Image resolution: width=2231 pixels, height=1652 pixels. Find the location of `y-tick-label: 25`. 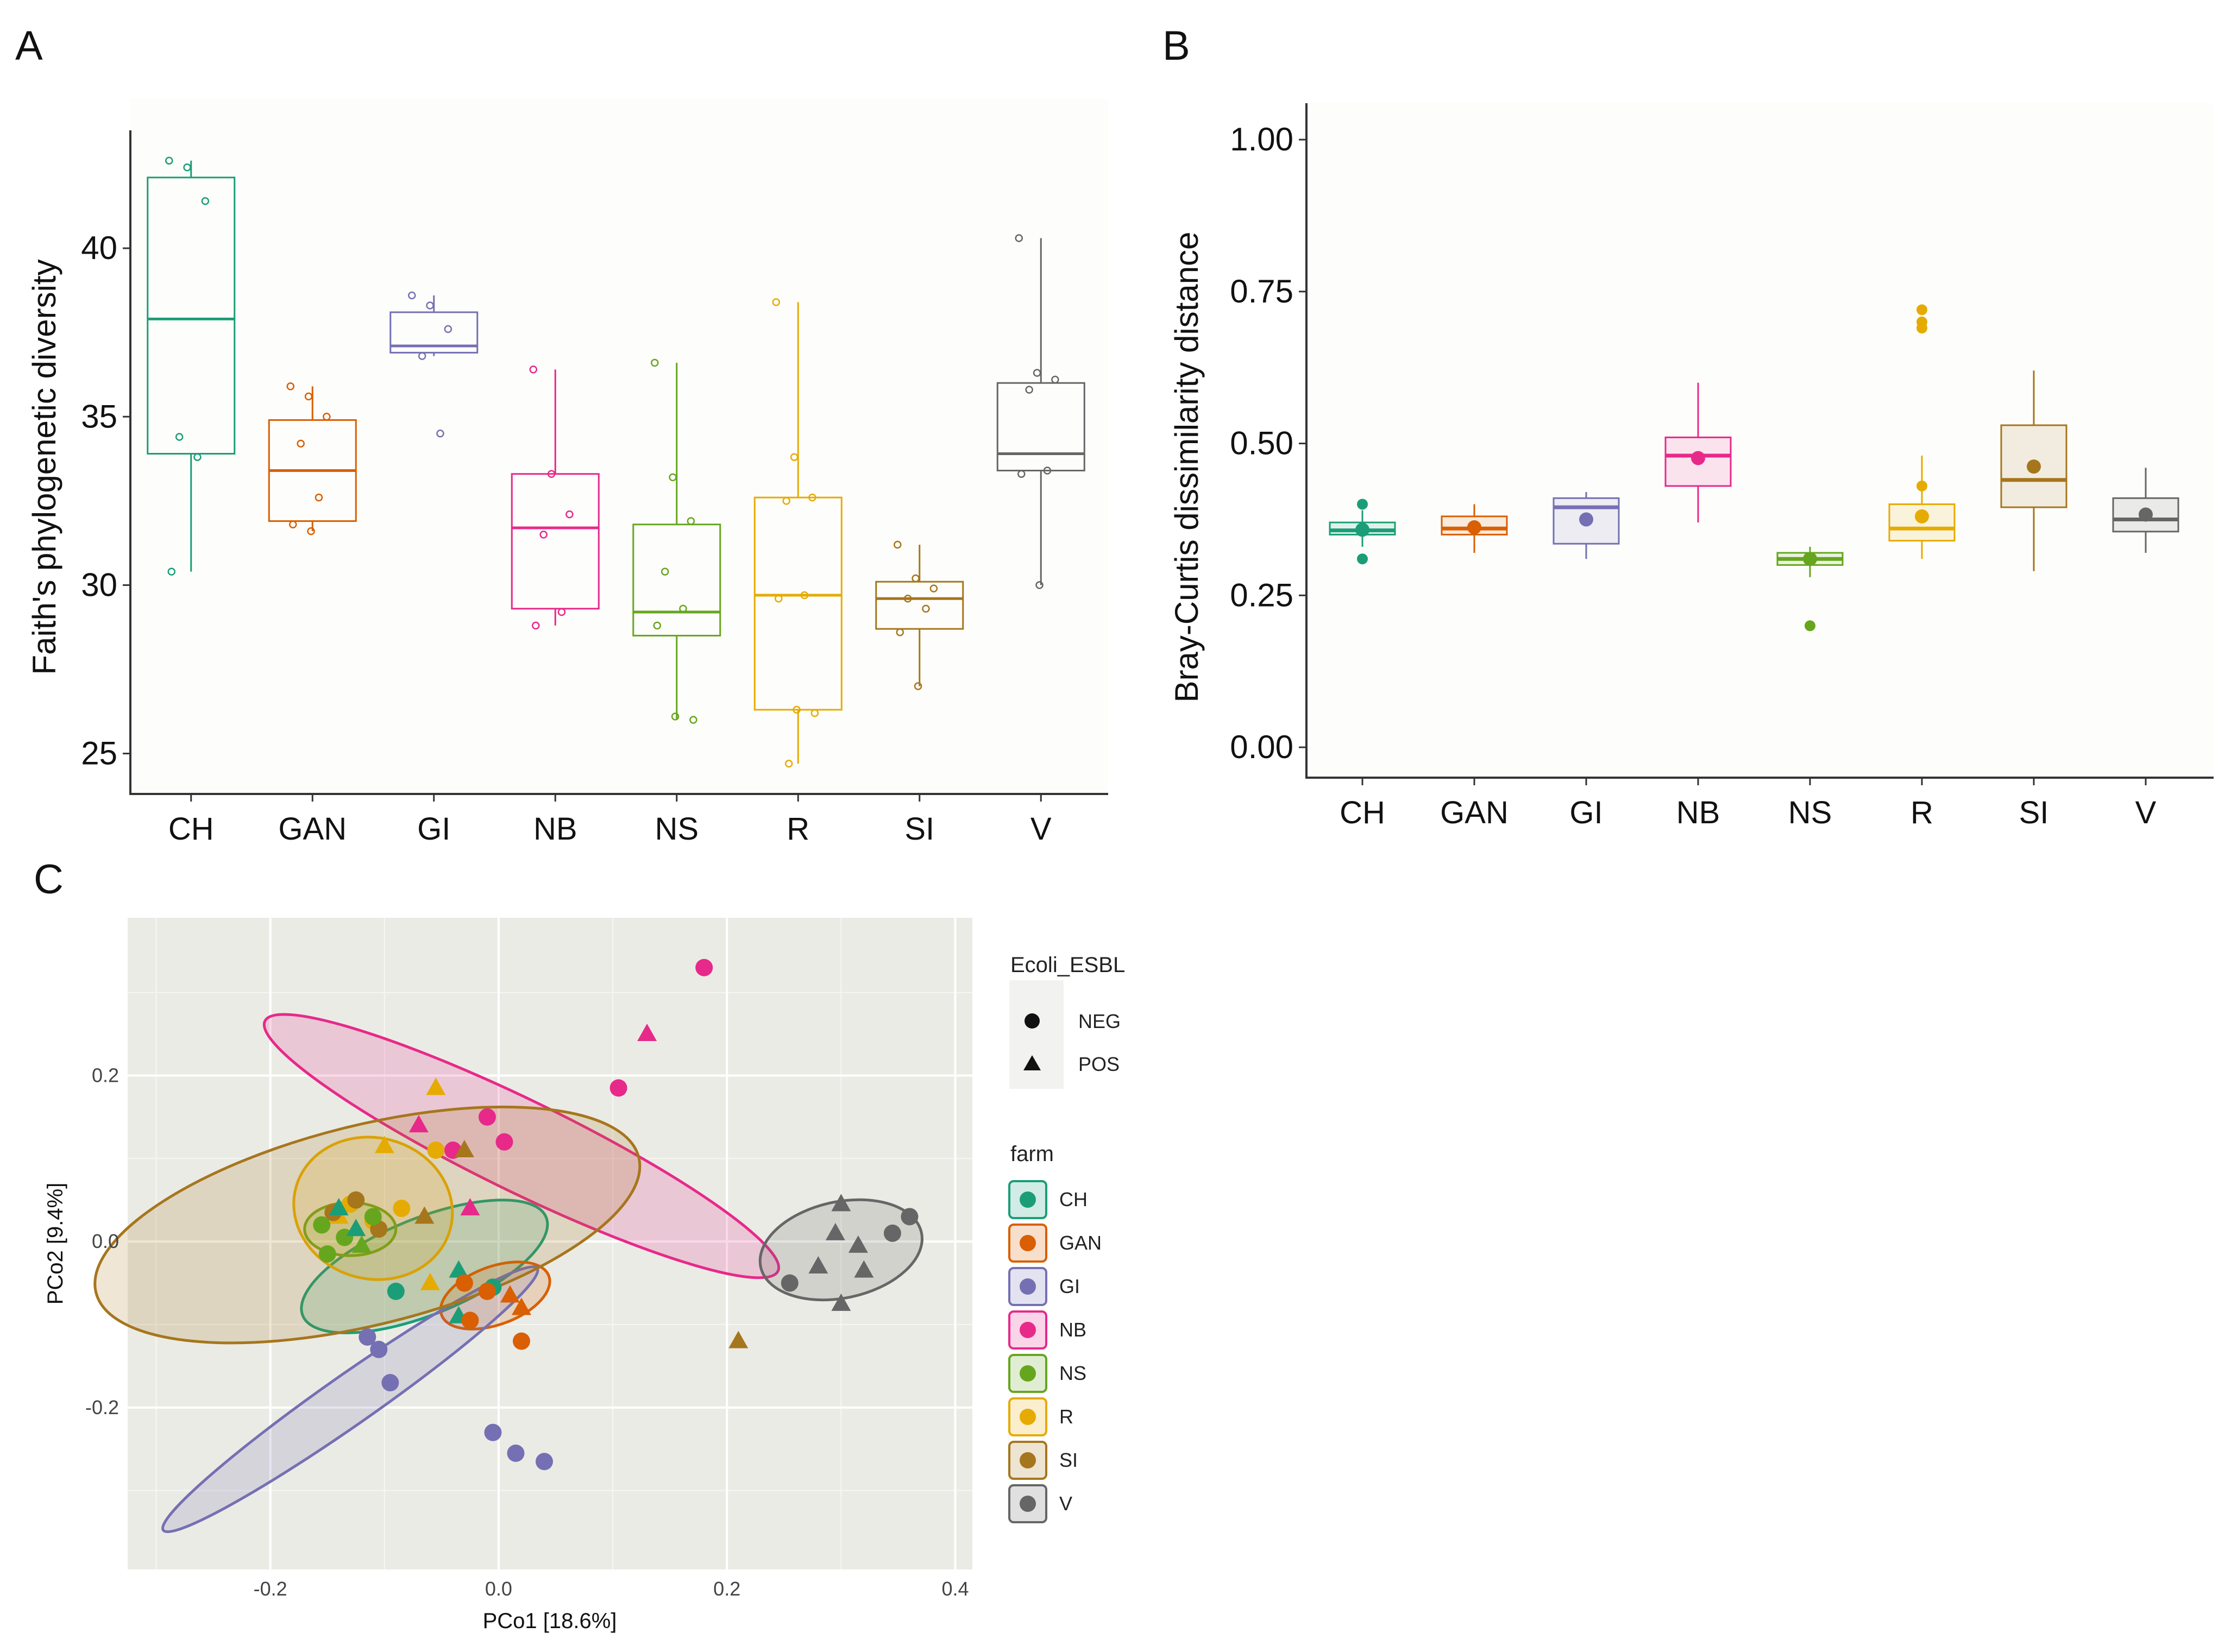

y-tick-label: 25 is located at coordinates (99, 753).